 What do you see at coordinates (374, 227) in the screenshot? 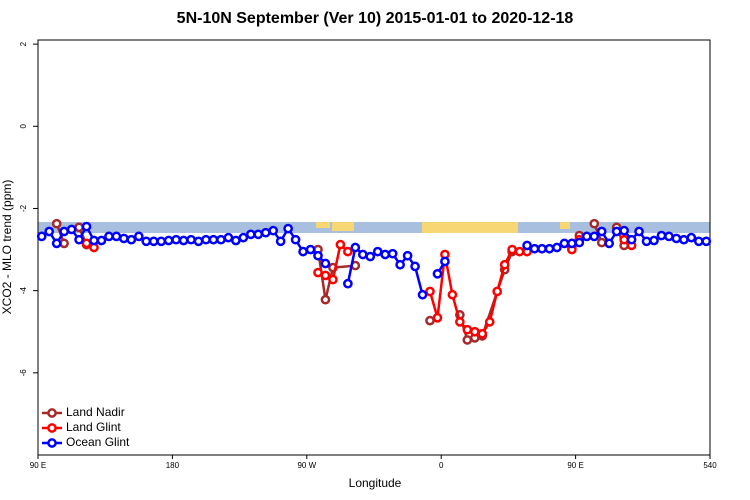
I see `ocean-strip` at bounding box center [374, 227].